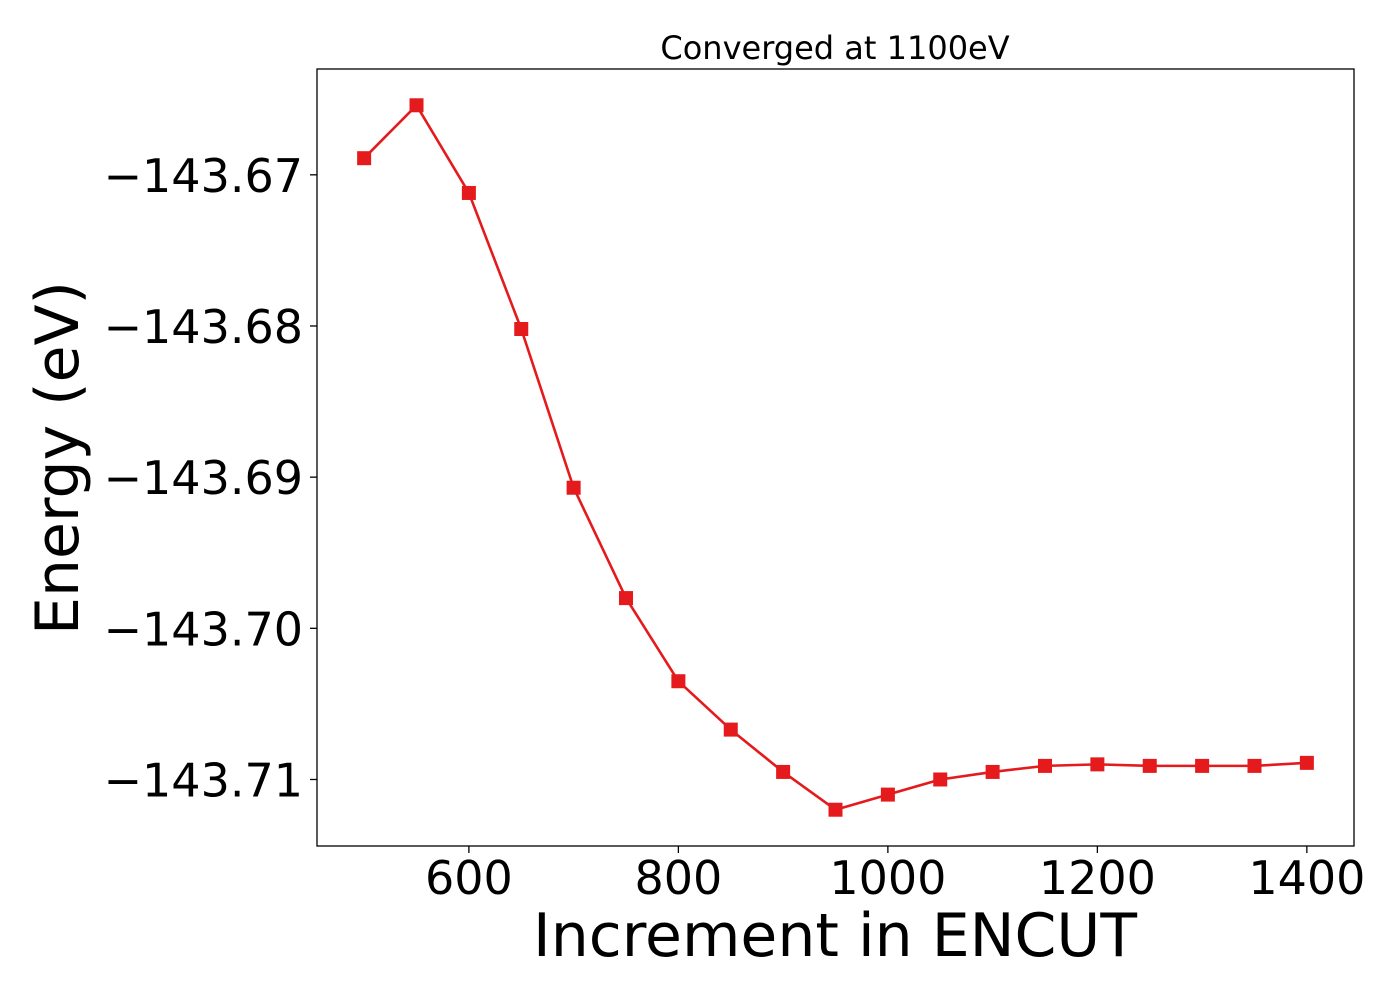 This screenshot has height=1000, width=1400. Describe the element at coordinates (678, 878) in the screenshot. I see `x-tick-label: 800` at that location.